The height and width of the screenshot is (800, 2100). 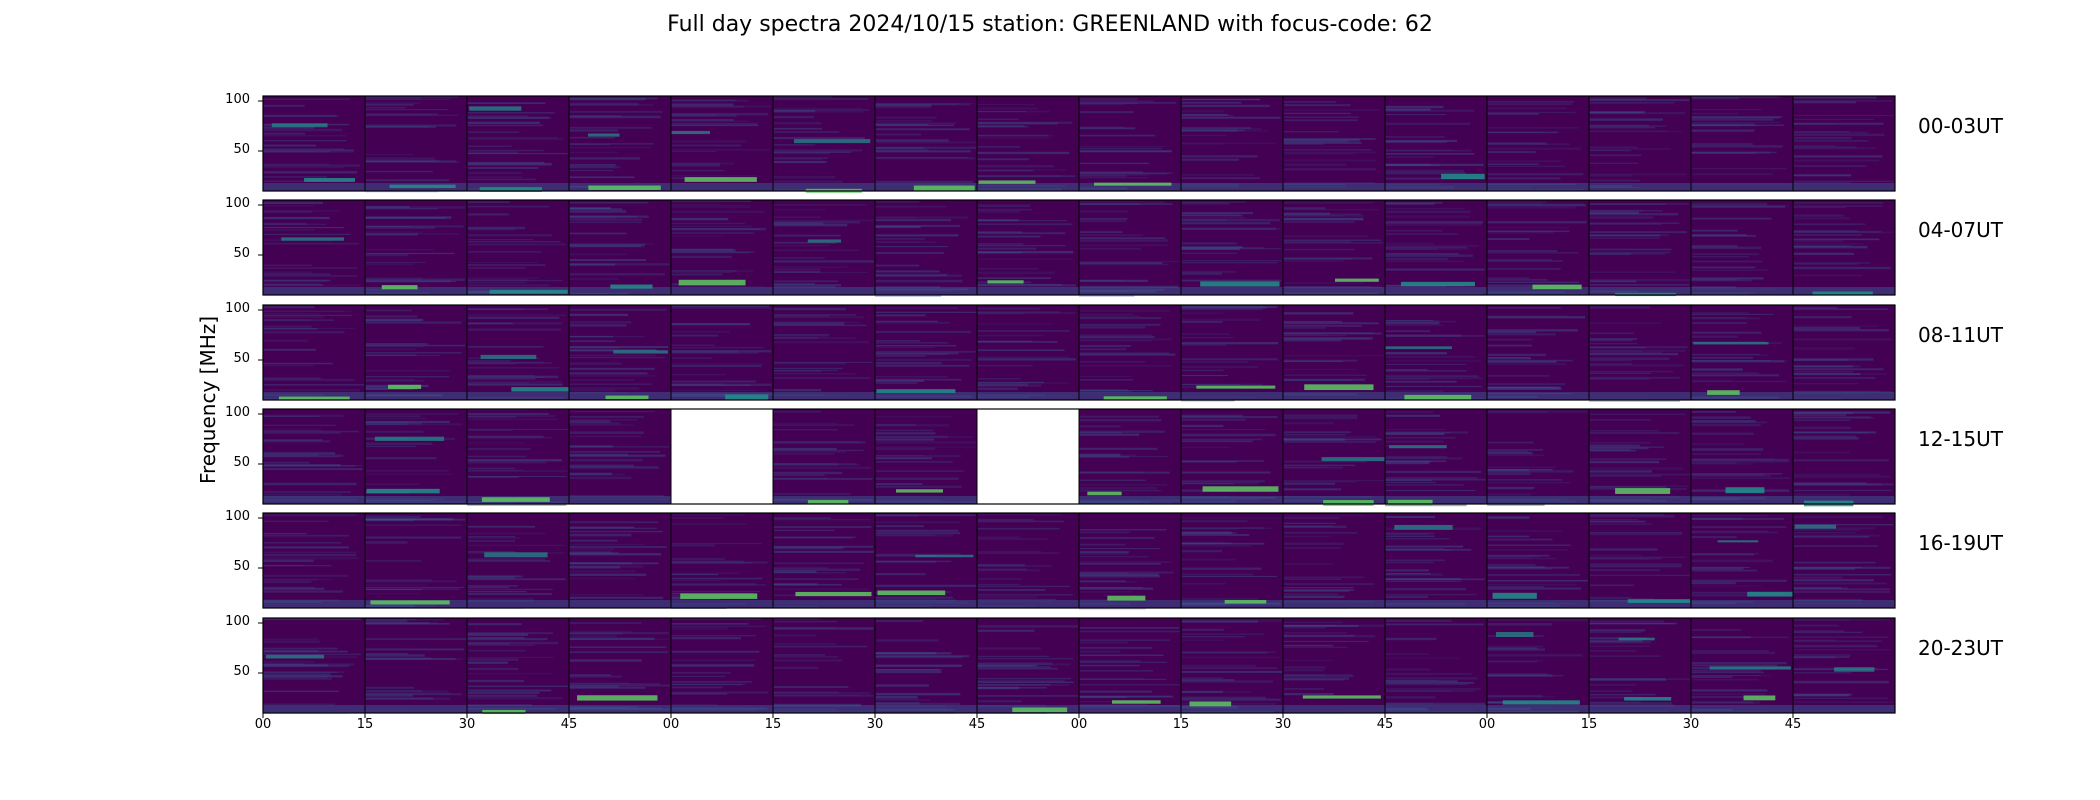 What do you see at coordinates (241, 253) in the screenshot?
I see `y-tick-label: 50` at bounding box center [241, 253].